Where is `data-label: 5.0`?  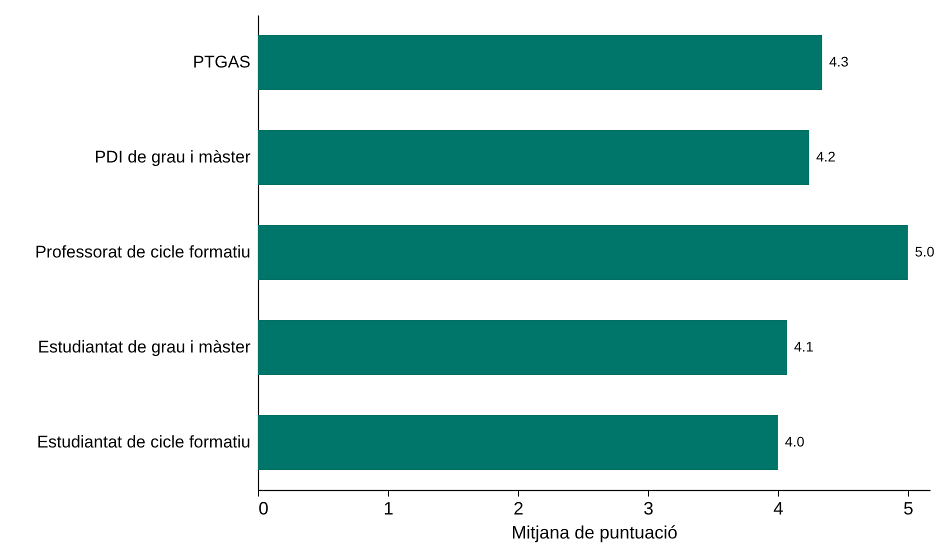 data-label: 5.0 is located at coordinates (924, 252).